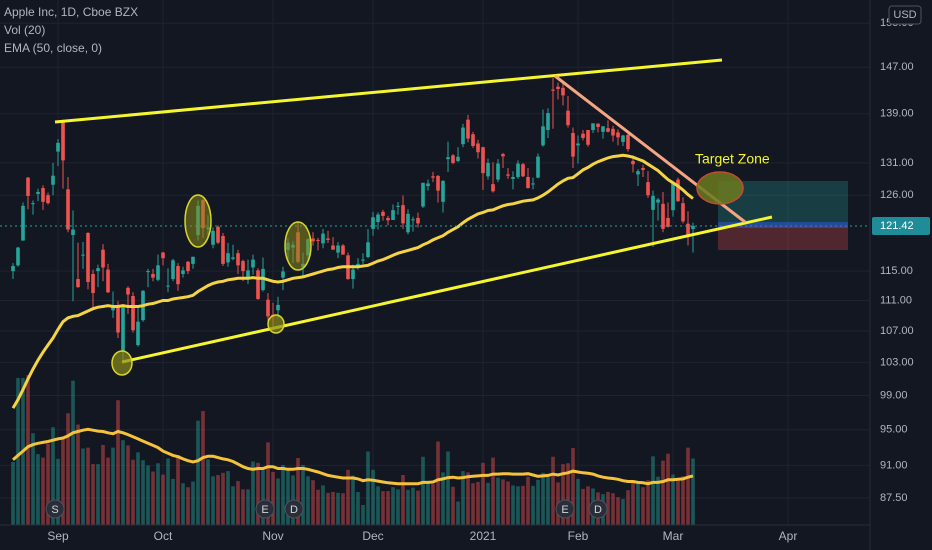 This screenshot has height=550, width=932. Describe the element at coordinates (894, 430) in the screenshot. I see `y-tick-label: 95.00` at that location.